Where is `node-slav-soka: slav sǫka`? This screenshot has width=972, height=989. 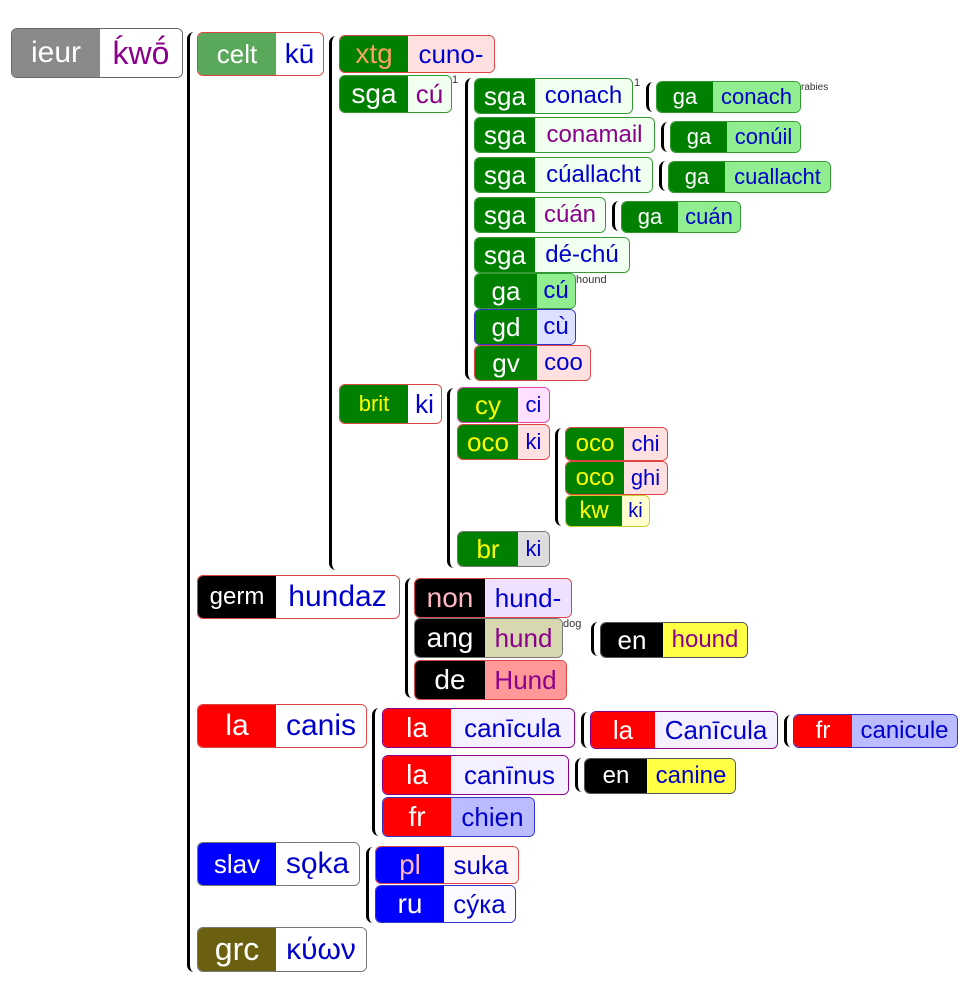 node-slav-soka: slav sǫka is located at coordinates (278, 864).